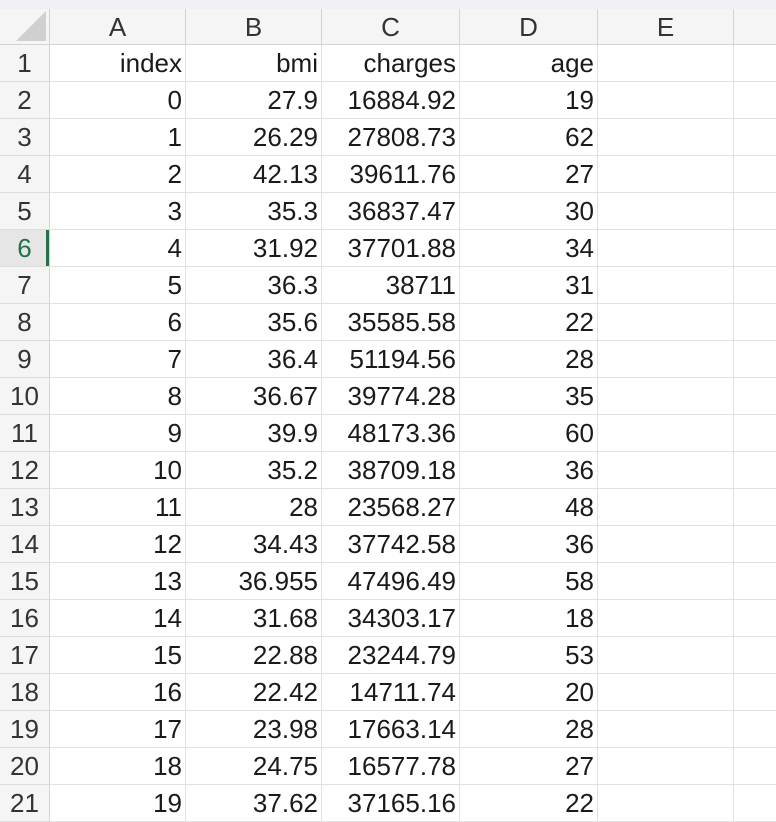 The height and width of the screenshot is (822, 776). I want to click on cell-e8, so click(666, 322).